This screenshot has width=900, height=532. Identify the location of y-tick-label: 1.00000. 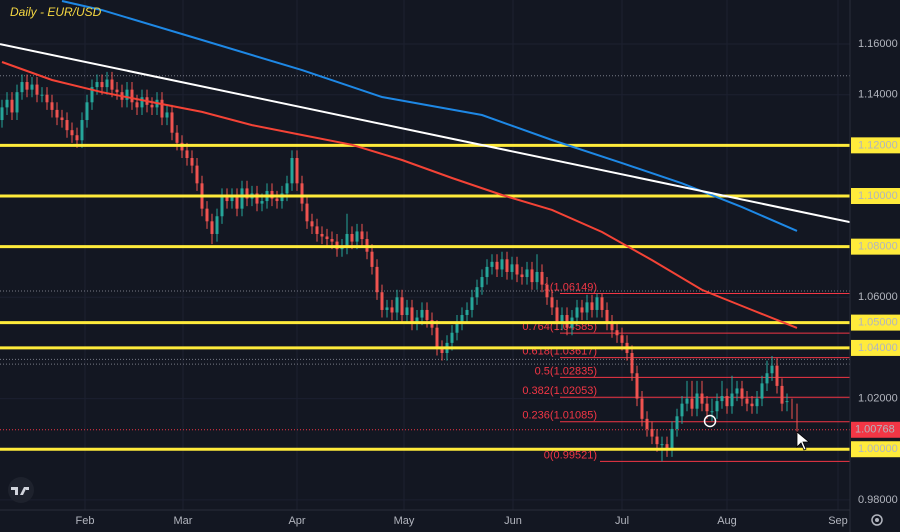
(878, 449).